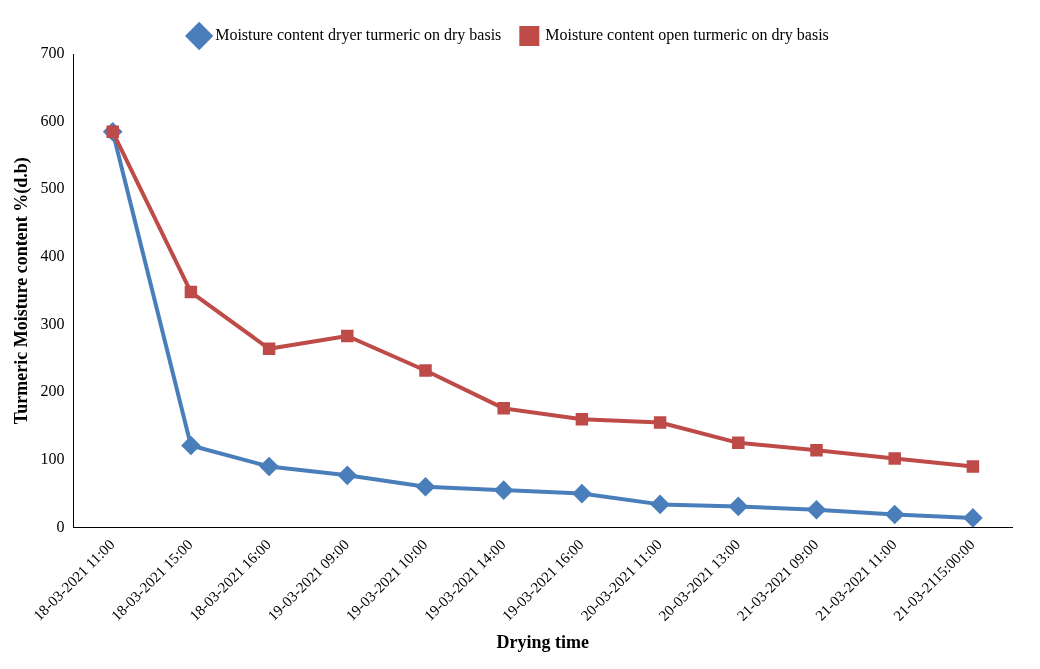 The image size is (1040, 669). What do you see at coordinates (52, 188) in the screenshot?
I see `y-tick-label: 500` at bounding box center [52, 188].